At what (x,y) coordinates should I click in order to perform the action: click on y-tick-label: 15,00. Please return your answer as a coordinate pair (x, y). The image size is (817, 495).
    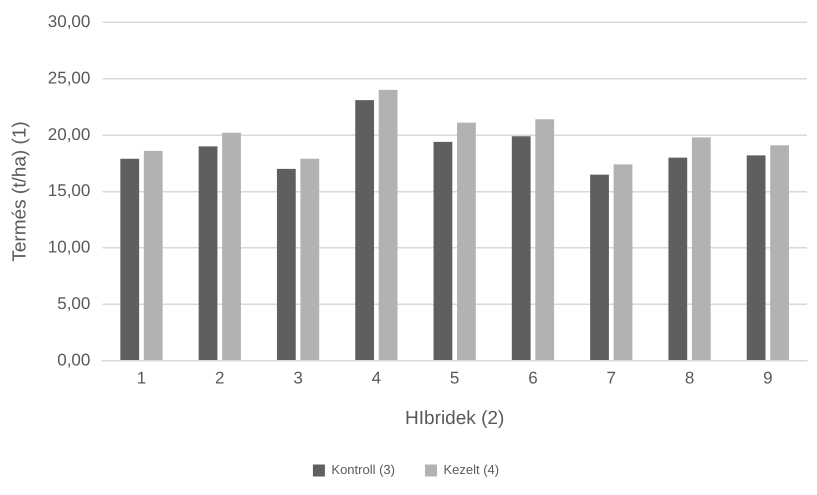
    Looking at the image, I should click on (69, 190).